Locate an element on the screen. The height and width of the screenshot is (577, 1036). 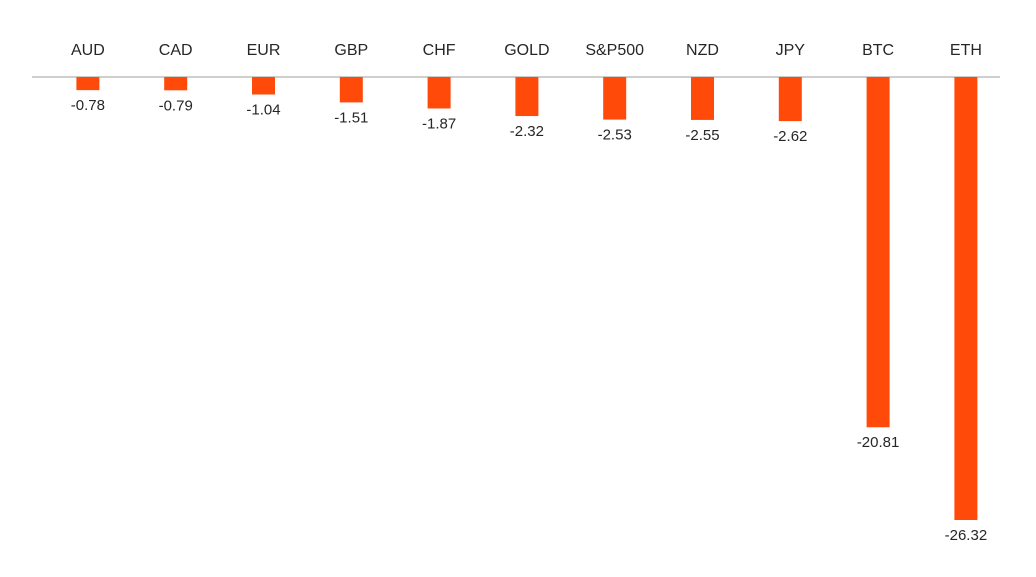
value-label: -2.62 is located at coordinates (790, 136).